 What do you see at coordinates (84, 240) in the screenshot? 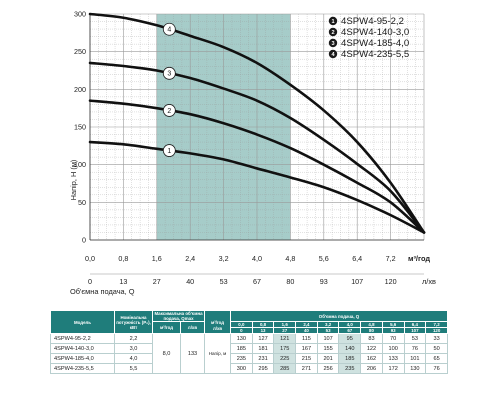
I see `y-tick-label: 0` at bounding box center [84, 240].